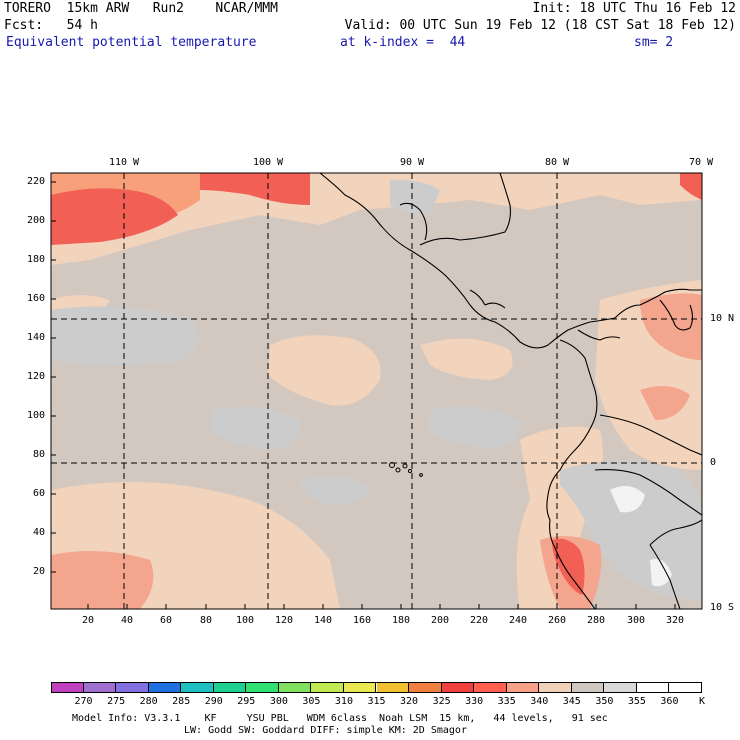 The height and width of the screenshot is (740, 740). Describe the element at coordinates (116, 701) in the screenshot. I see `colorbar-label: 275` at that location.